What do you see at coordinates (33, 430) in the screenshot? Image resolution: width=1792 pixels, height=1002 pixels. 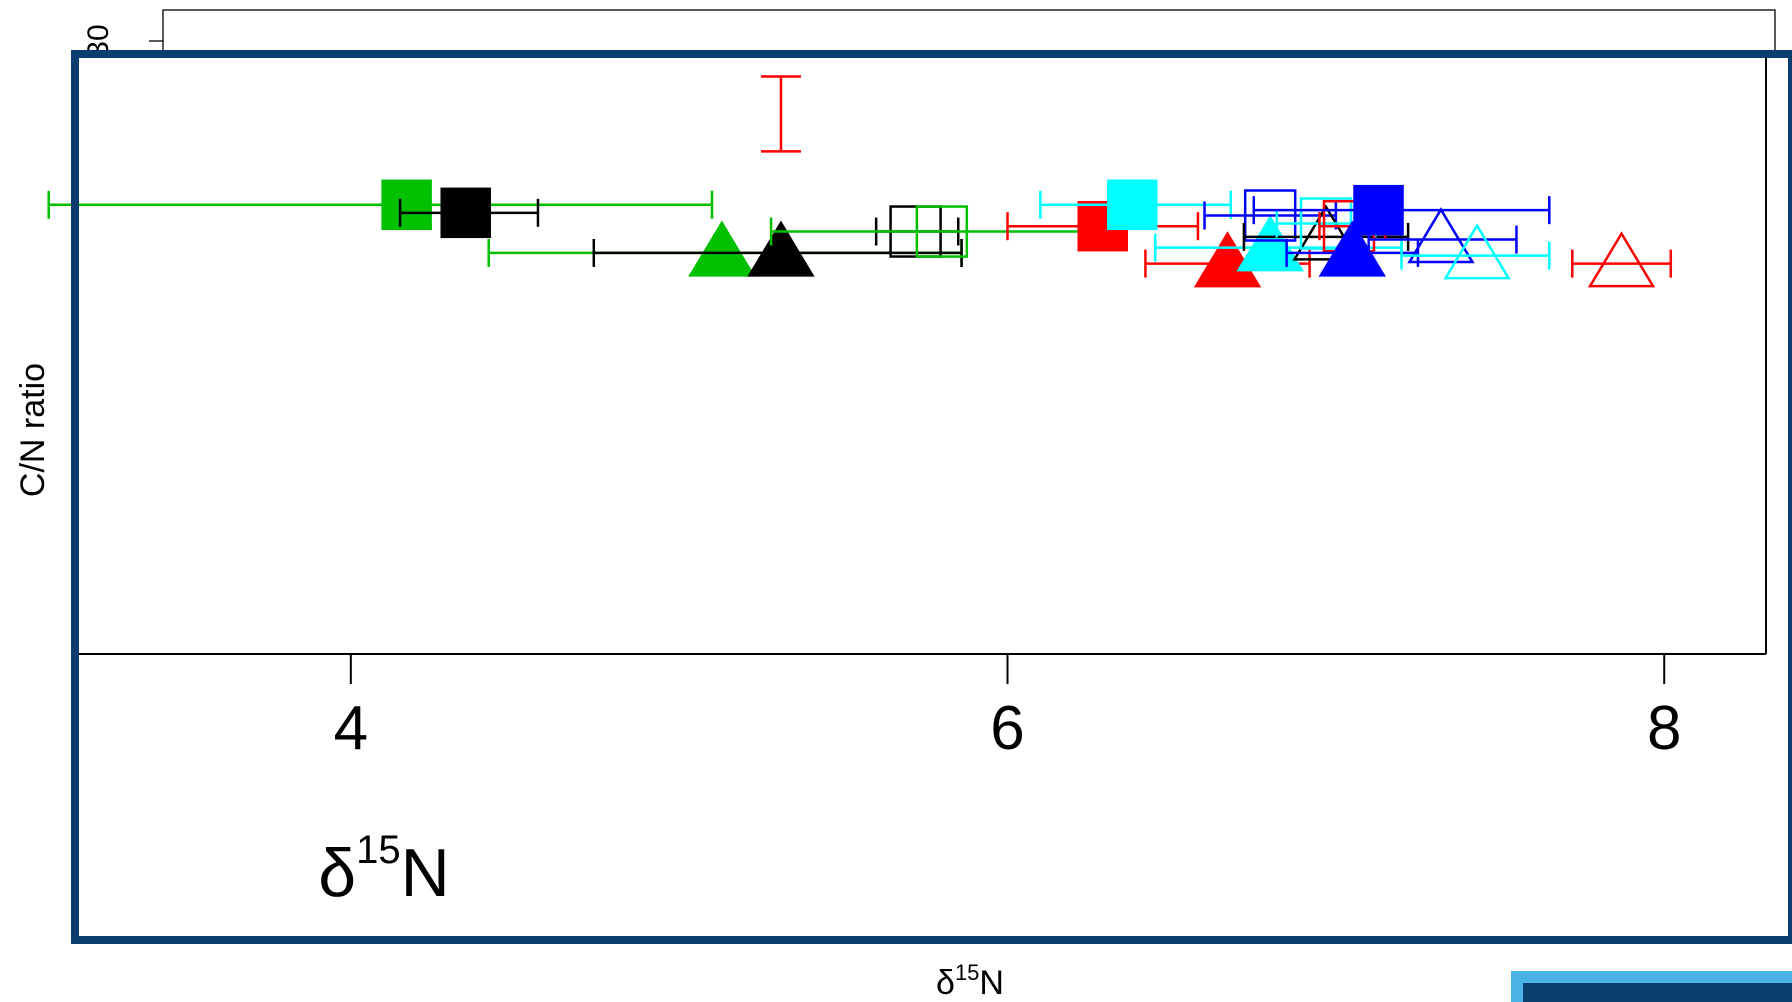 I see `y-axis-label: C/N ratio` at bounding box center [33, 430].